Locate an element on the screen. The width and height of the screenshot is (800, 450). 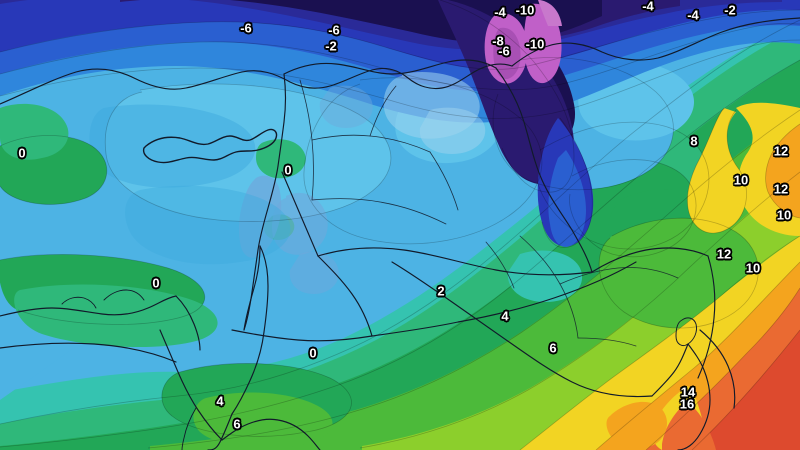
blob-blue-deadsea is located at coordinates (260, 216).